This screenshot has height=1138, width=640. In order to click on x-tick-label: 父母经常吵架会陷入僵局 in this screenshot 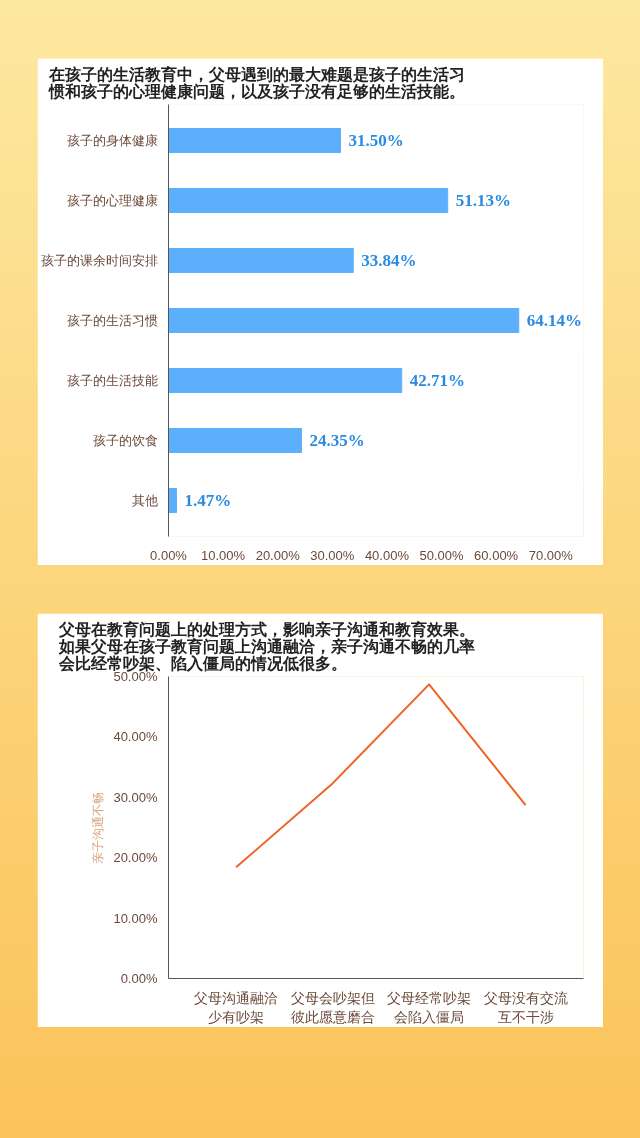, I will do `click(429, 1007)`.